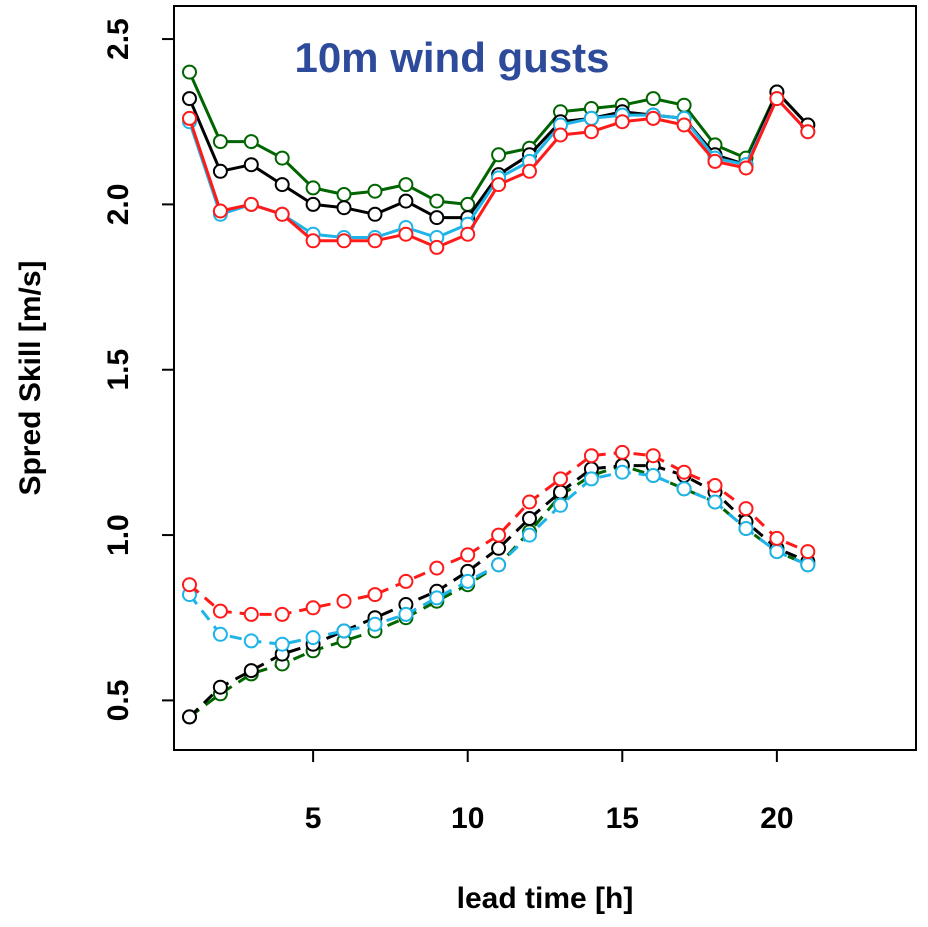 This screenshot has width=928, height=927. What do you see at coordinates (118, 205) in the screenshot?
I see `y-tick-label-2: 2.0` at bounding box center [118, 205].